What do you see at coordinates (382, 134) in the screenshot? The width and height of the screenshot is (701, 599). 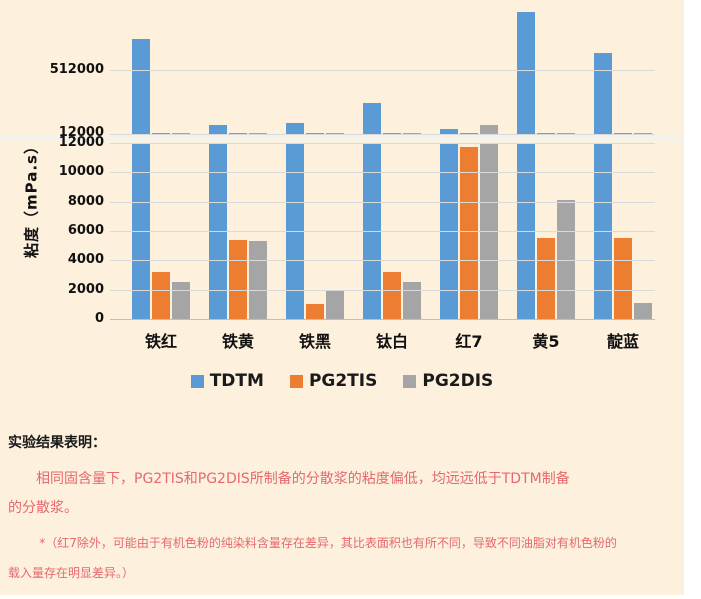 I see `upper-gridline-break` at bounding box center [382, 134].